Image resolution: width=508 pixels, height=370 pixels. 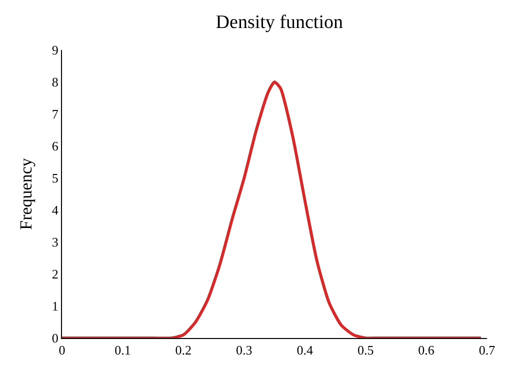 What do you see at coordinates (55, 274) in the screenshot?
I see `y-tick-label: 2` at bounding box center [55, 274].